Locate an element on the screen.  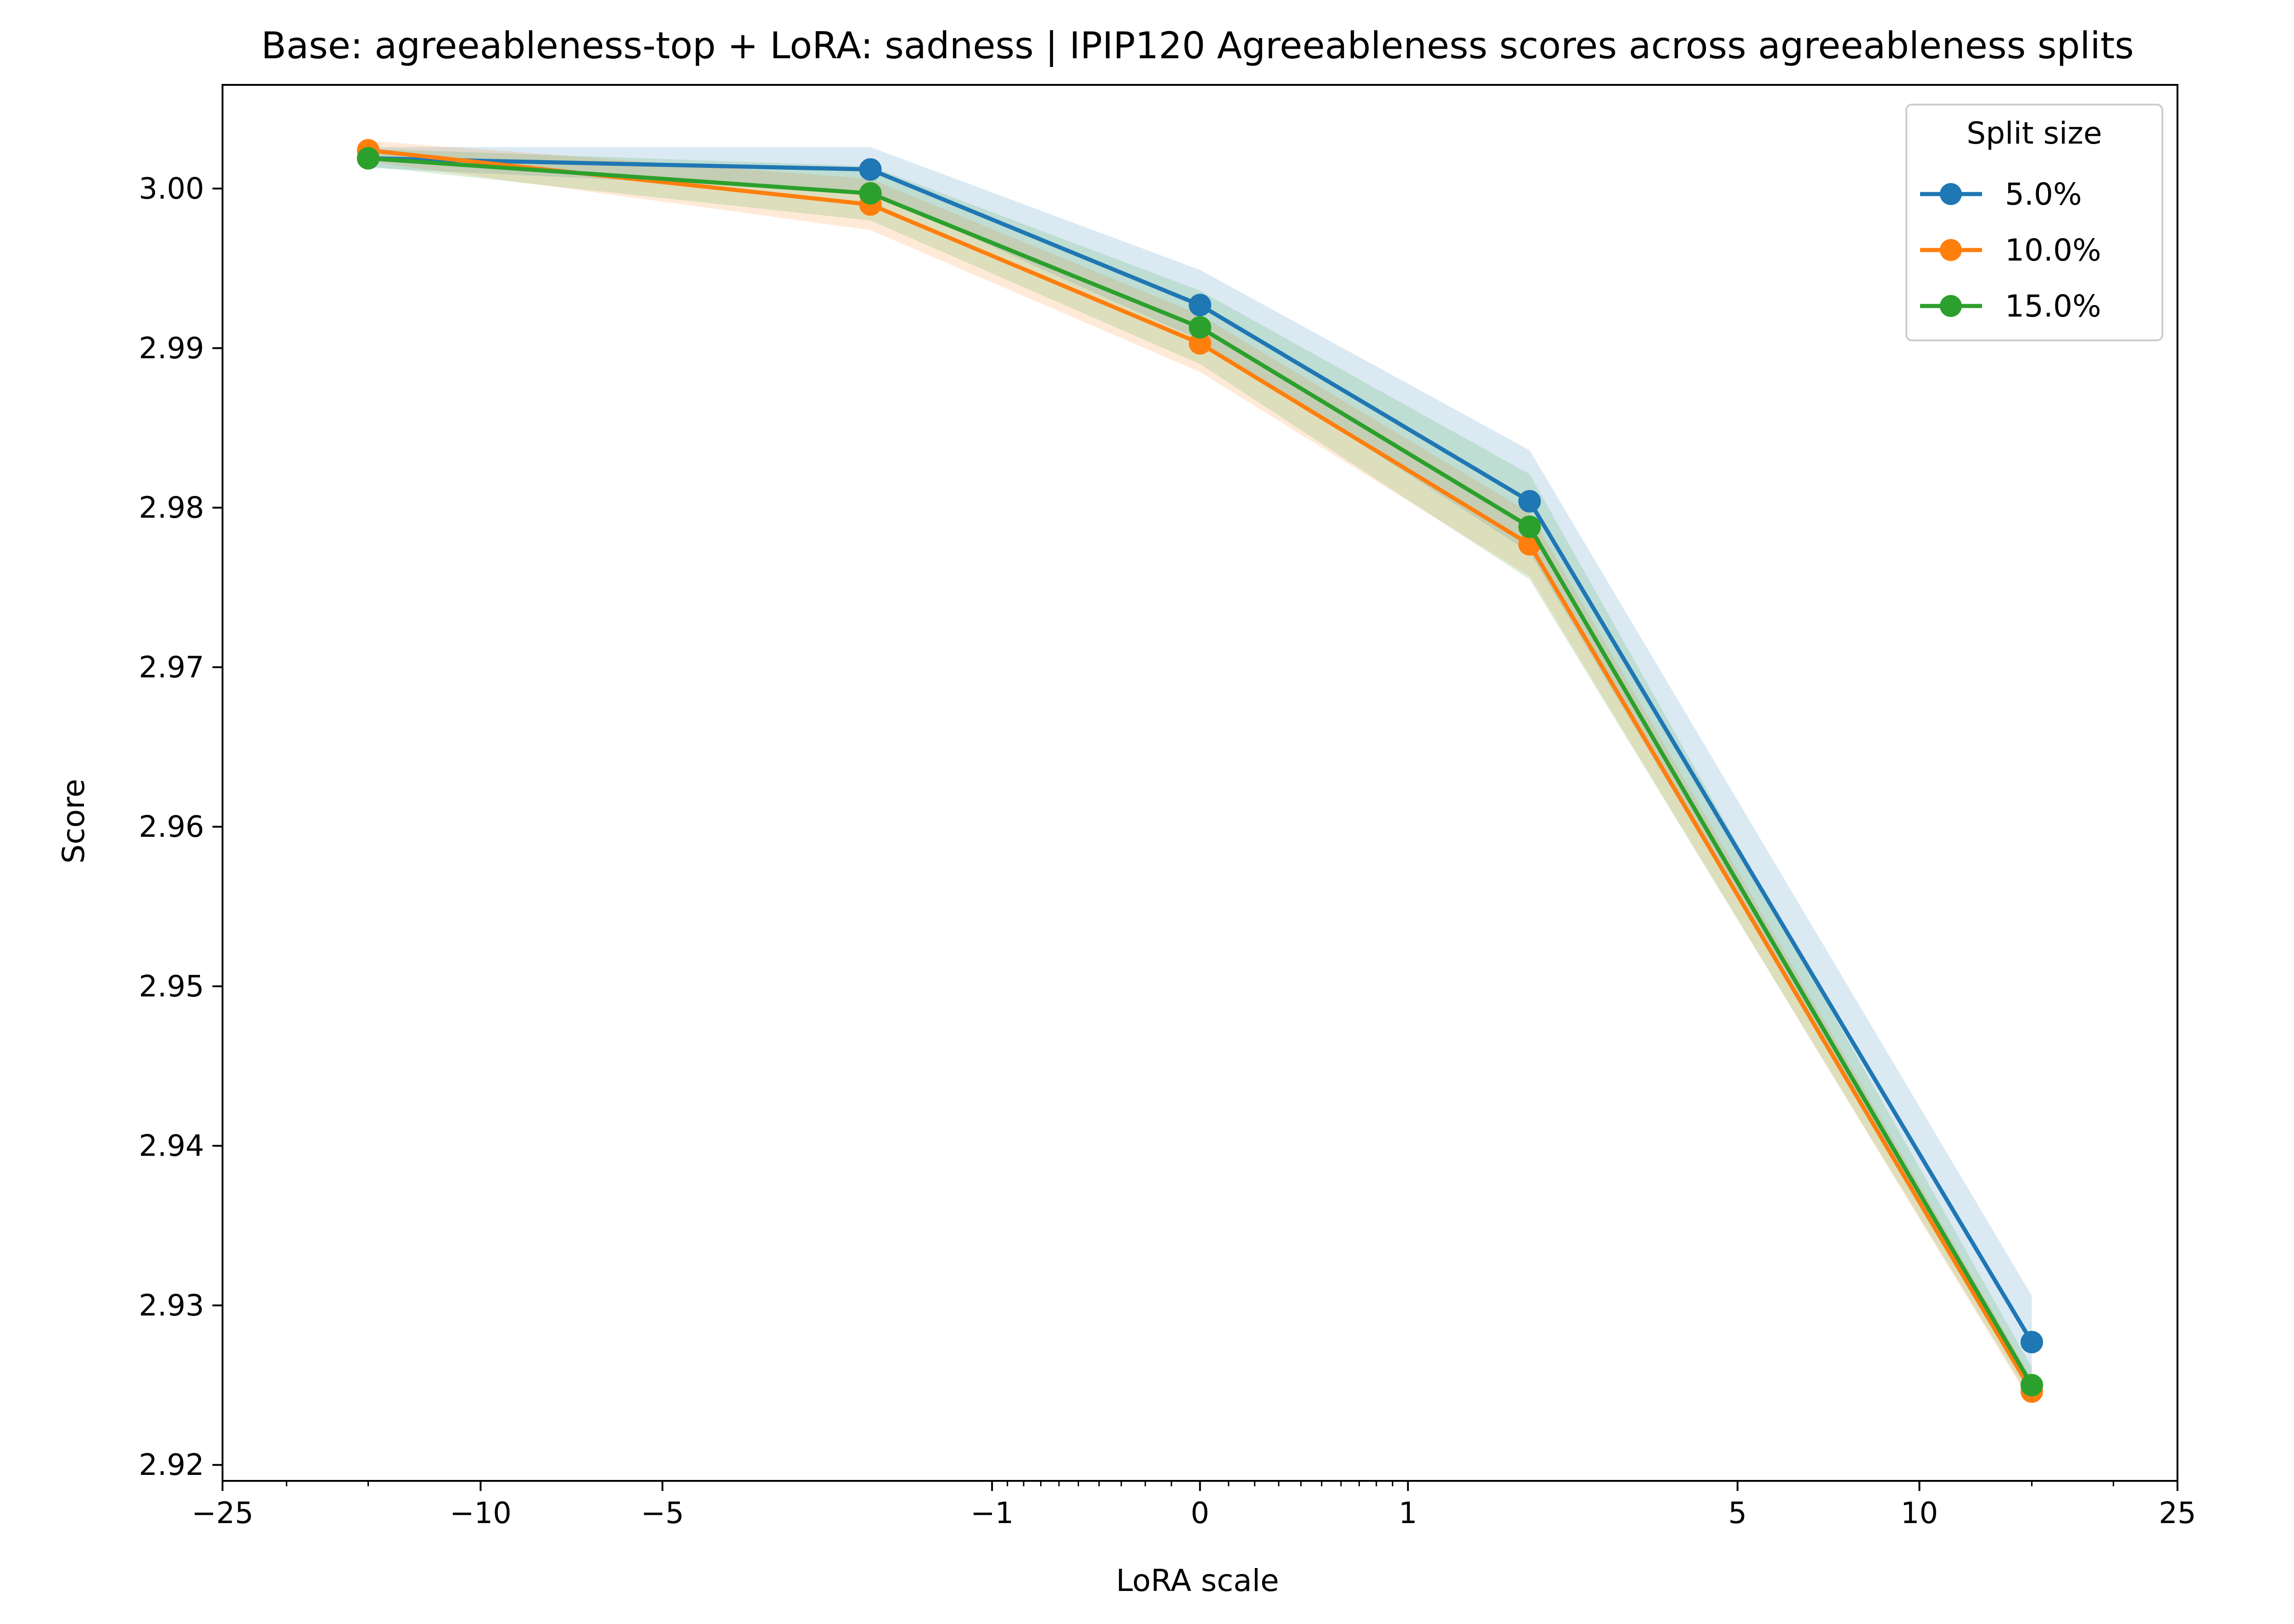
legend-entry-label: 5.0% is located at coordinates (2043, 194).